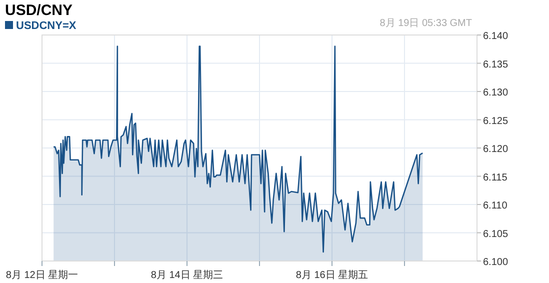 The image size is (549, 283). Describe the element at coordinates (495, 234) in the screenshot. I see `y-tick-label: 6.105` at that location.